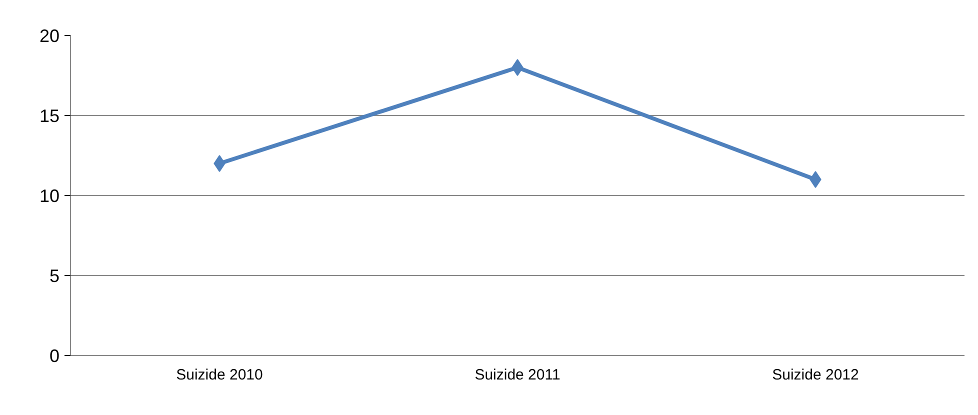 The width and height of the screenshot is (978, 415). I want to click on y-tick-label: 5, so click(54, 276).